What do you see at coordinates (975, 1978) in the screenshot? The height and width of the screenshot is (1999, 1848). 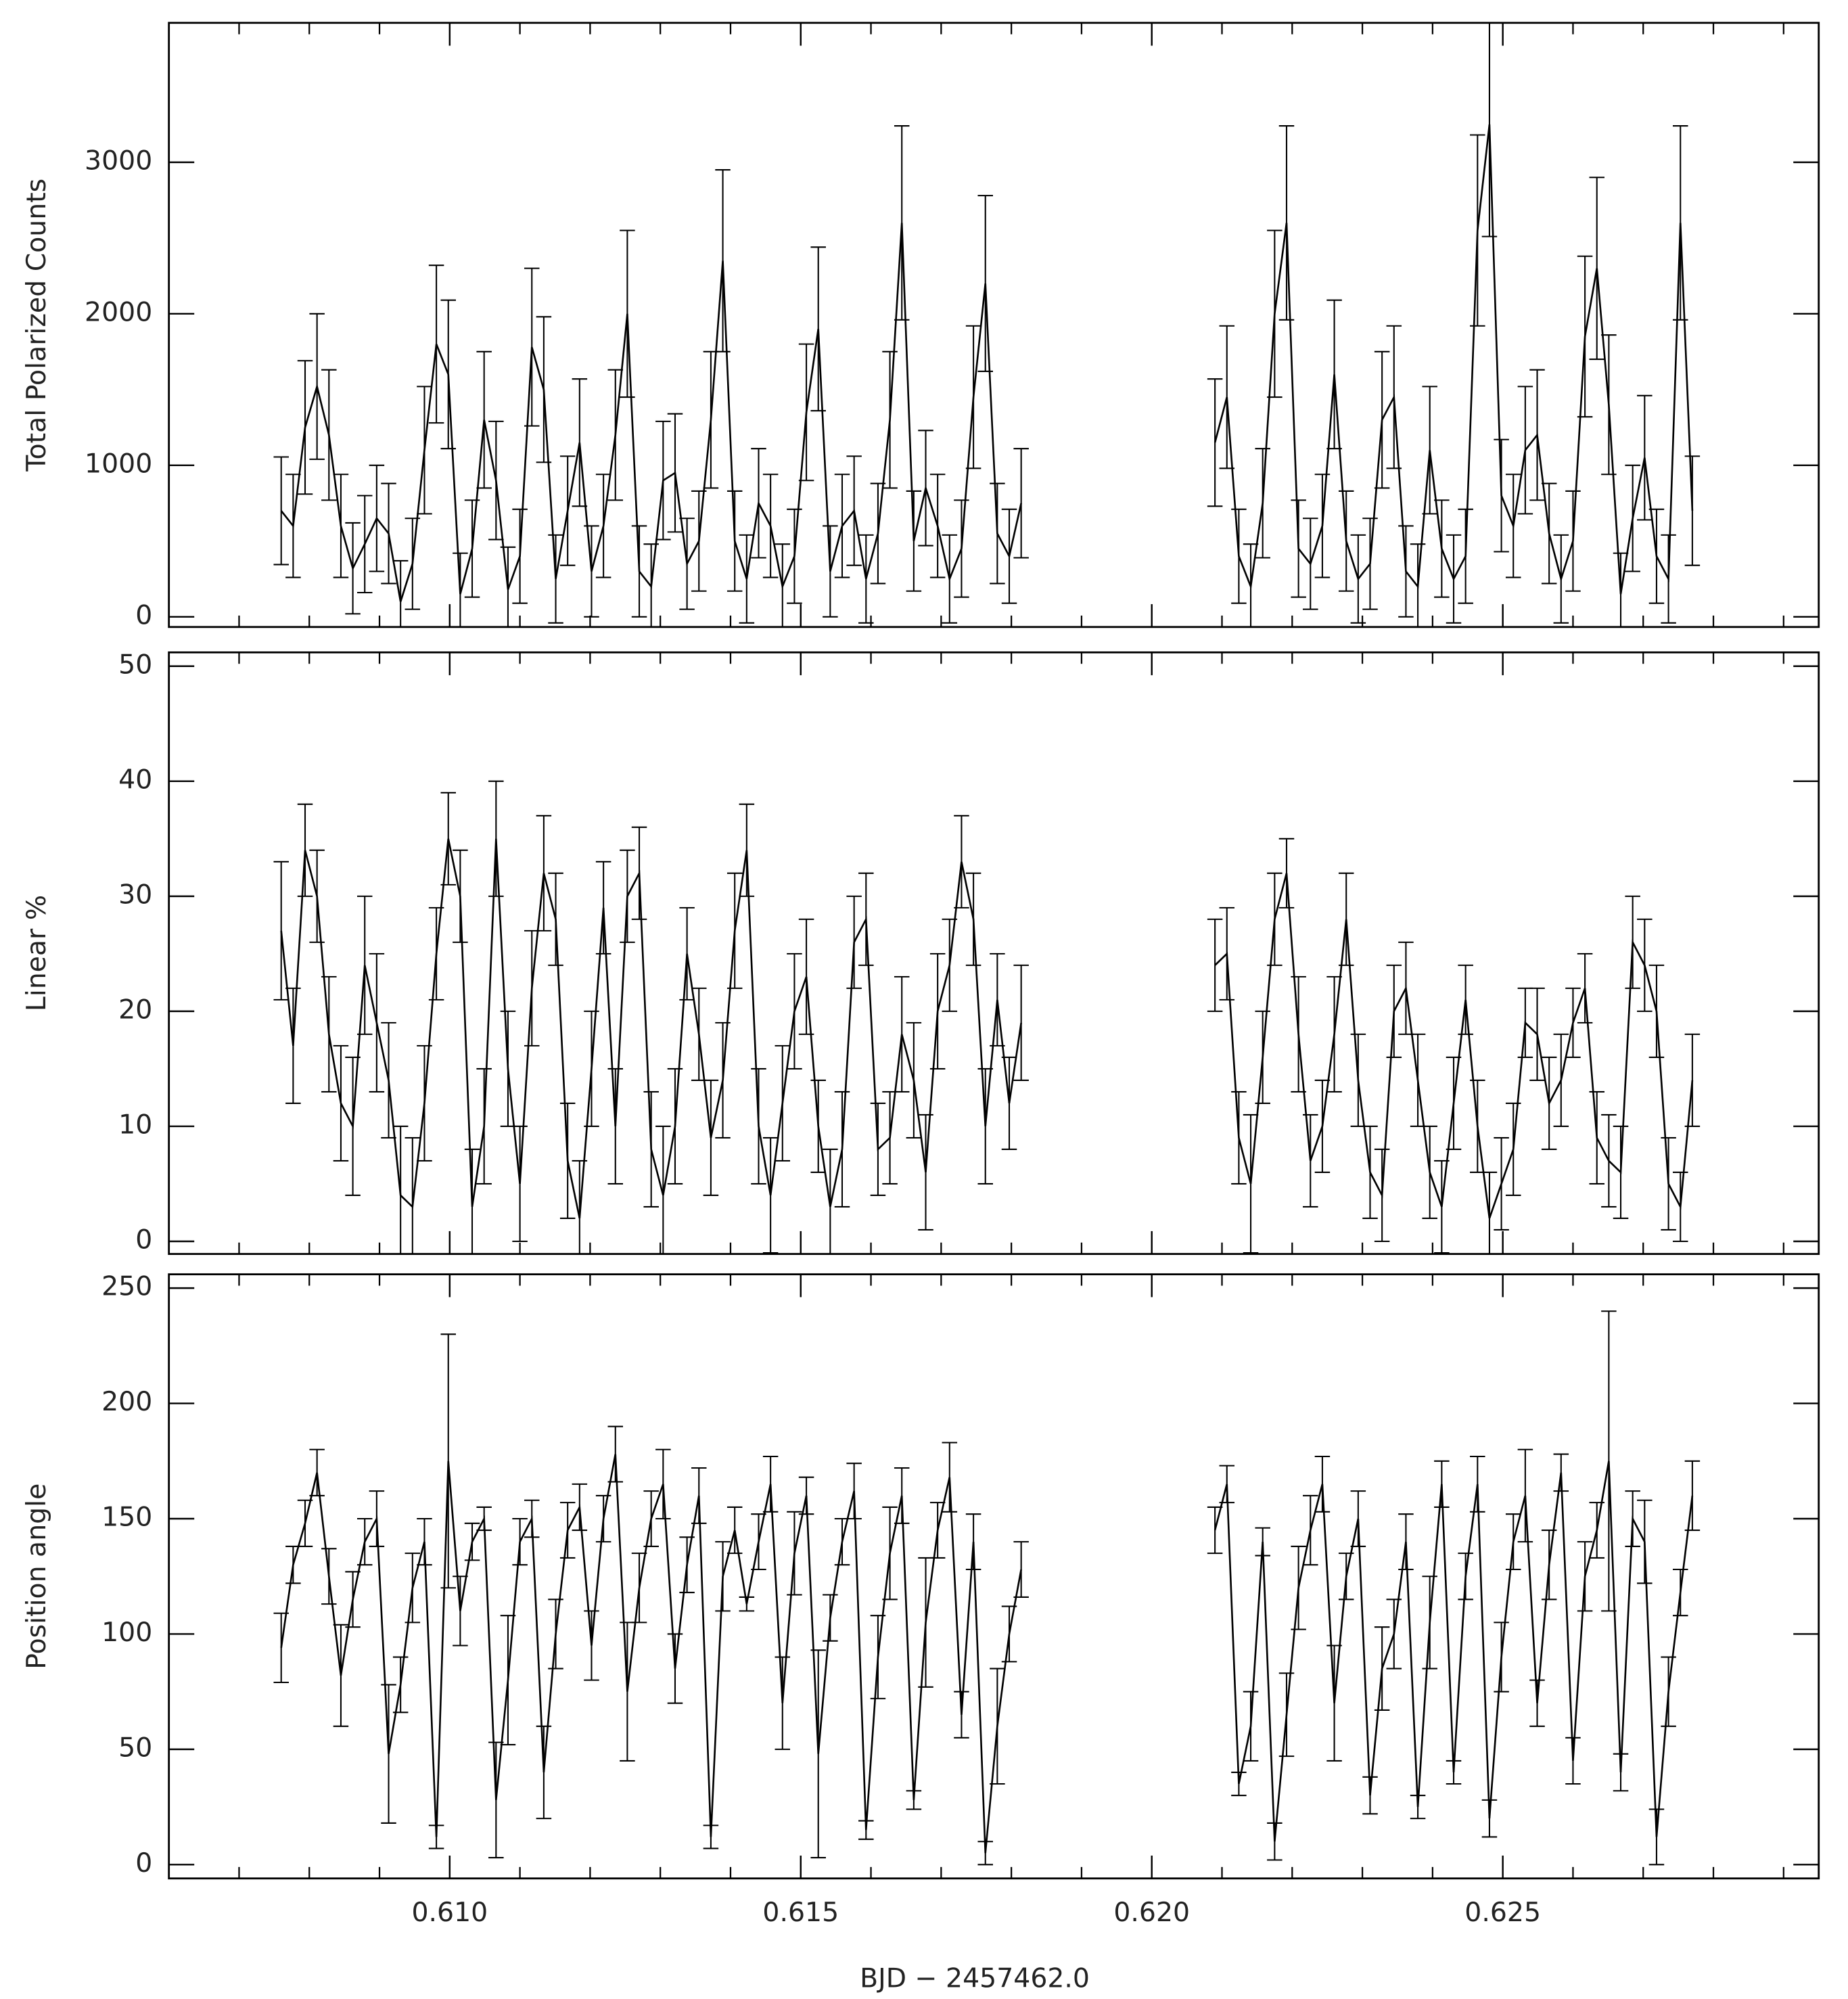 I see `x-axis-label: BJD − 2457462.0` at bounding box center [975, 1978].